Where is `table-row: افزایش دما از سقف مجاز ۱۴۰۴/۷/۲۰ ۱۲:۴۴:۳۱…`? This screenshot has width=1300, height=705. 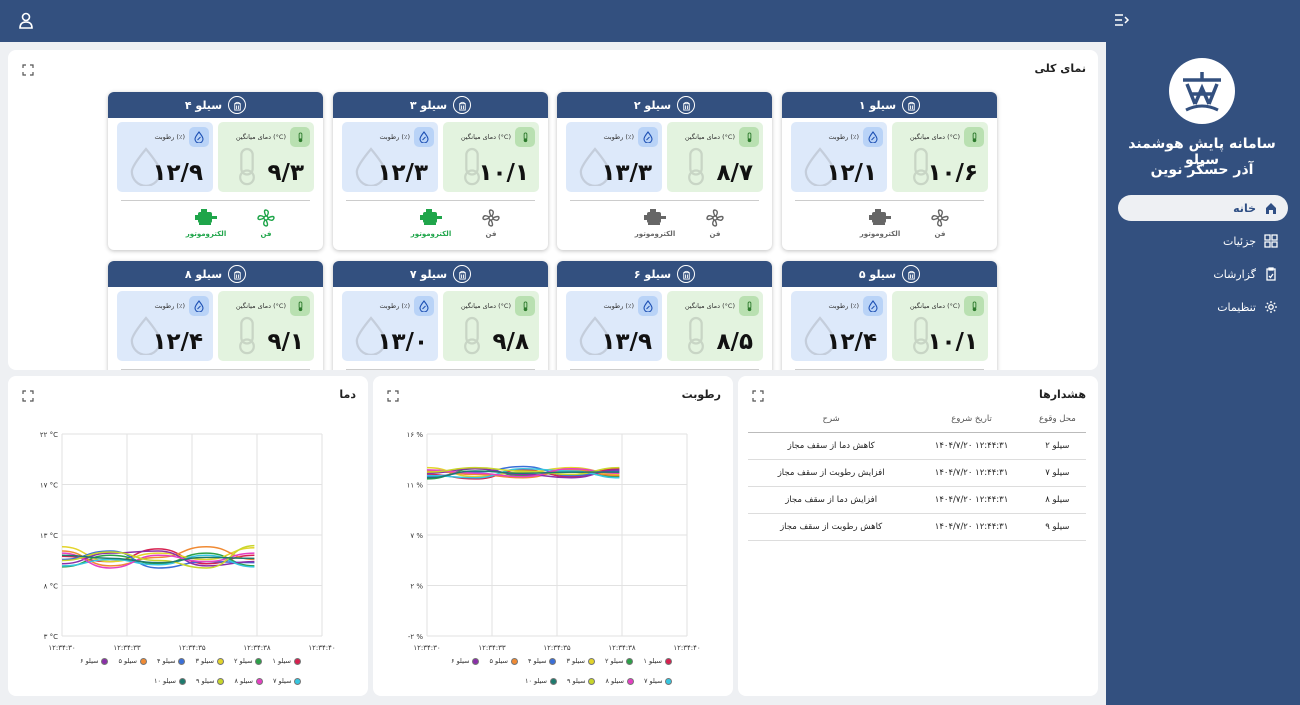 table-row: افزایش دما از سقف مجاز ۱۴۰۴/۷/۲۰ ۱۲:۴۴:۳۱… is located at coordinates (917, 500).